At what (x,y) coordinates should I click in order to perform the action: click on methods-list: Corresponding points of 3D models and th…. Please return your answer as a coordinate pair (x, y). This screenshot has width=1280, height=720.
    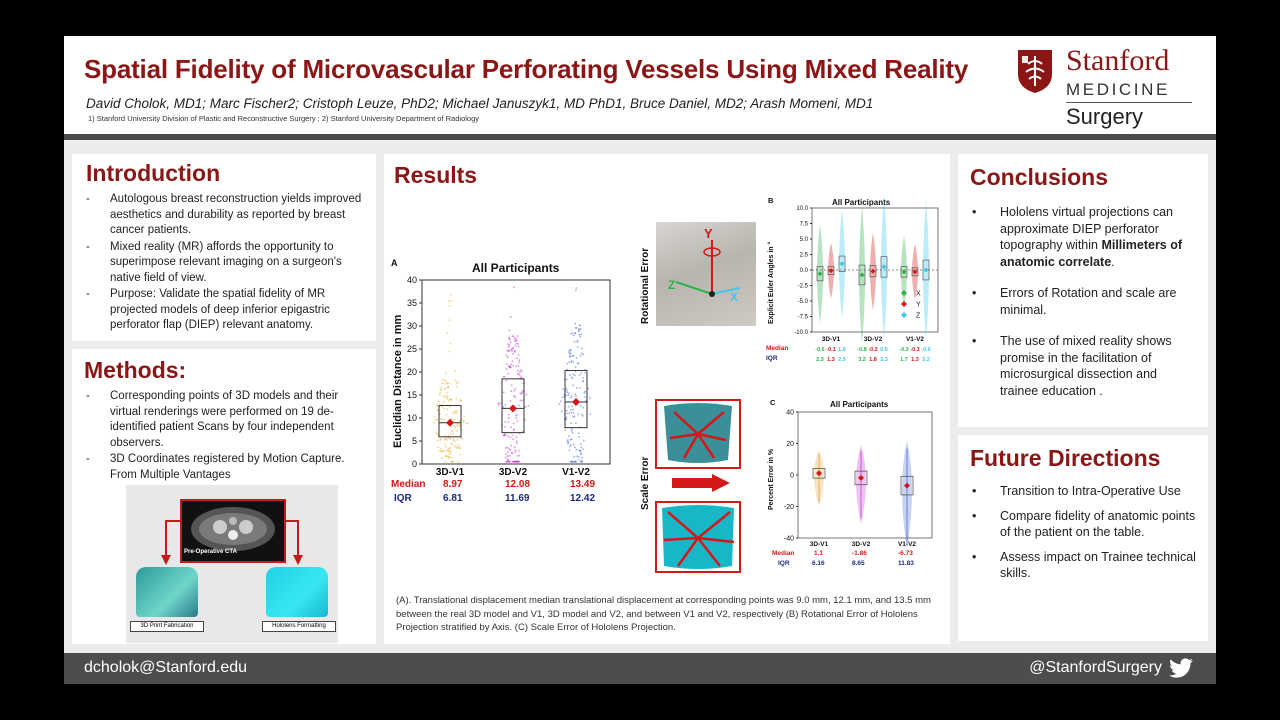
    Looking at the image, I should click on (221, 436).